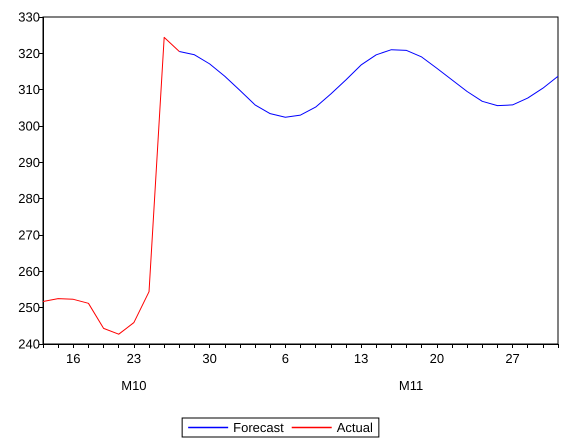 The width and height of the screenshot is (561, 441). I want to click on y-tick-label: 300, so click(29, 126).